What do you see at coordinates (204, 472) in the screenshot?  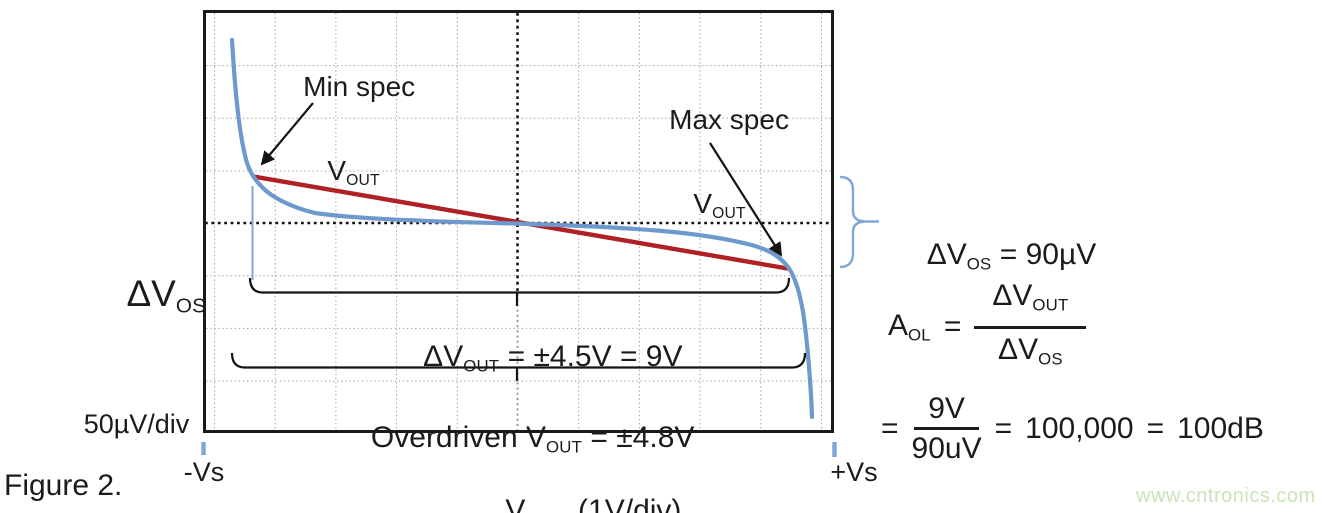 I see `x-axis-neg-vs: -Vs` at bounding box center [204, 472].